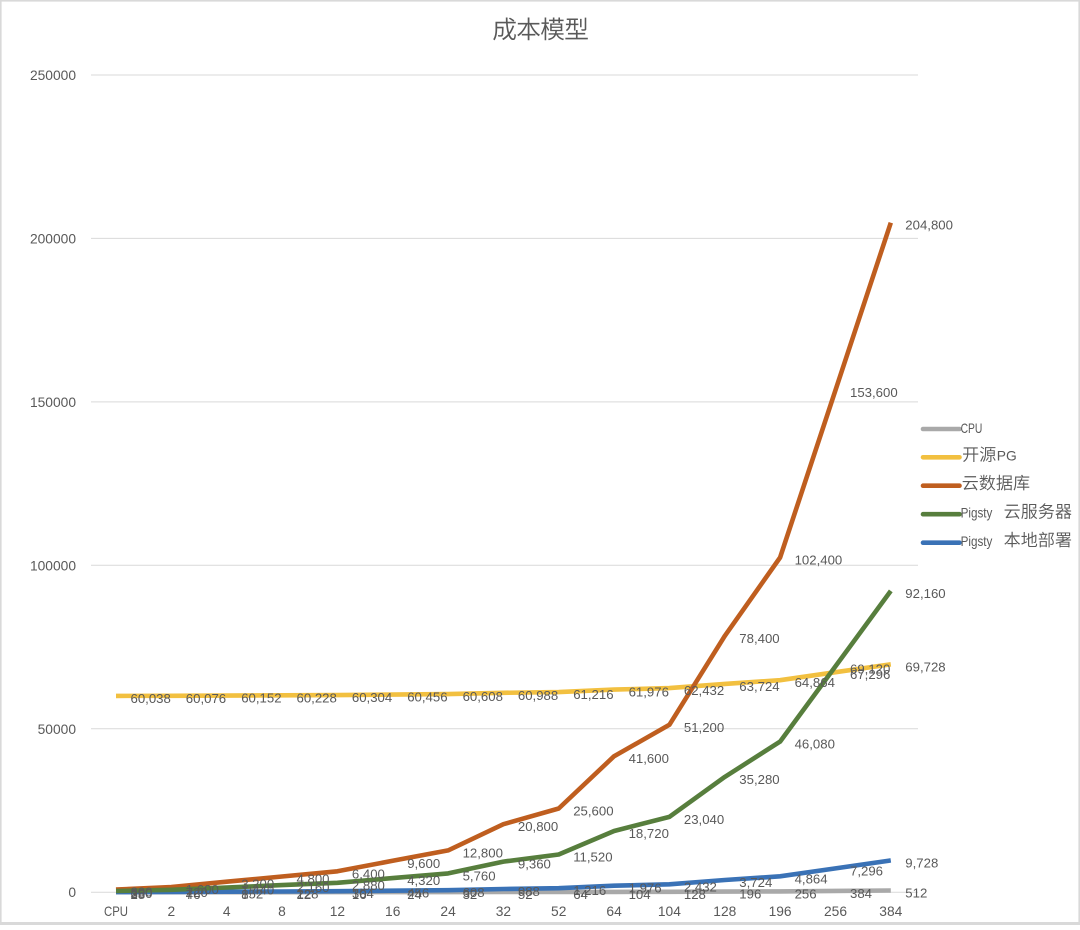 Image resolution: width=1080 pixels, height=930 pixels. What do you see at coordinates (592, 857) in the screenshot?
I see `svg-text: 11,520` at bounding box center [592, 857].